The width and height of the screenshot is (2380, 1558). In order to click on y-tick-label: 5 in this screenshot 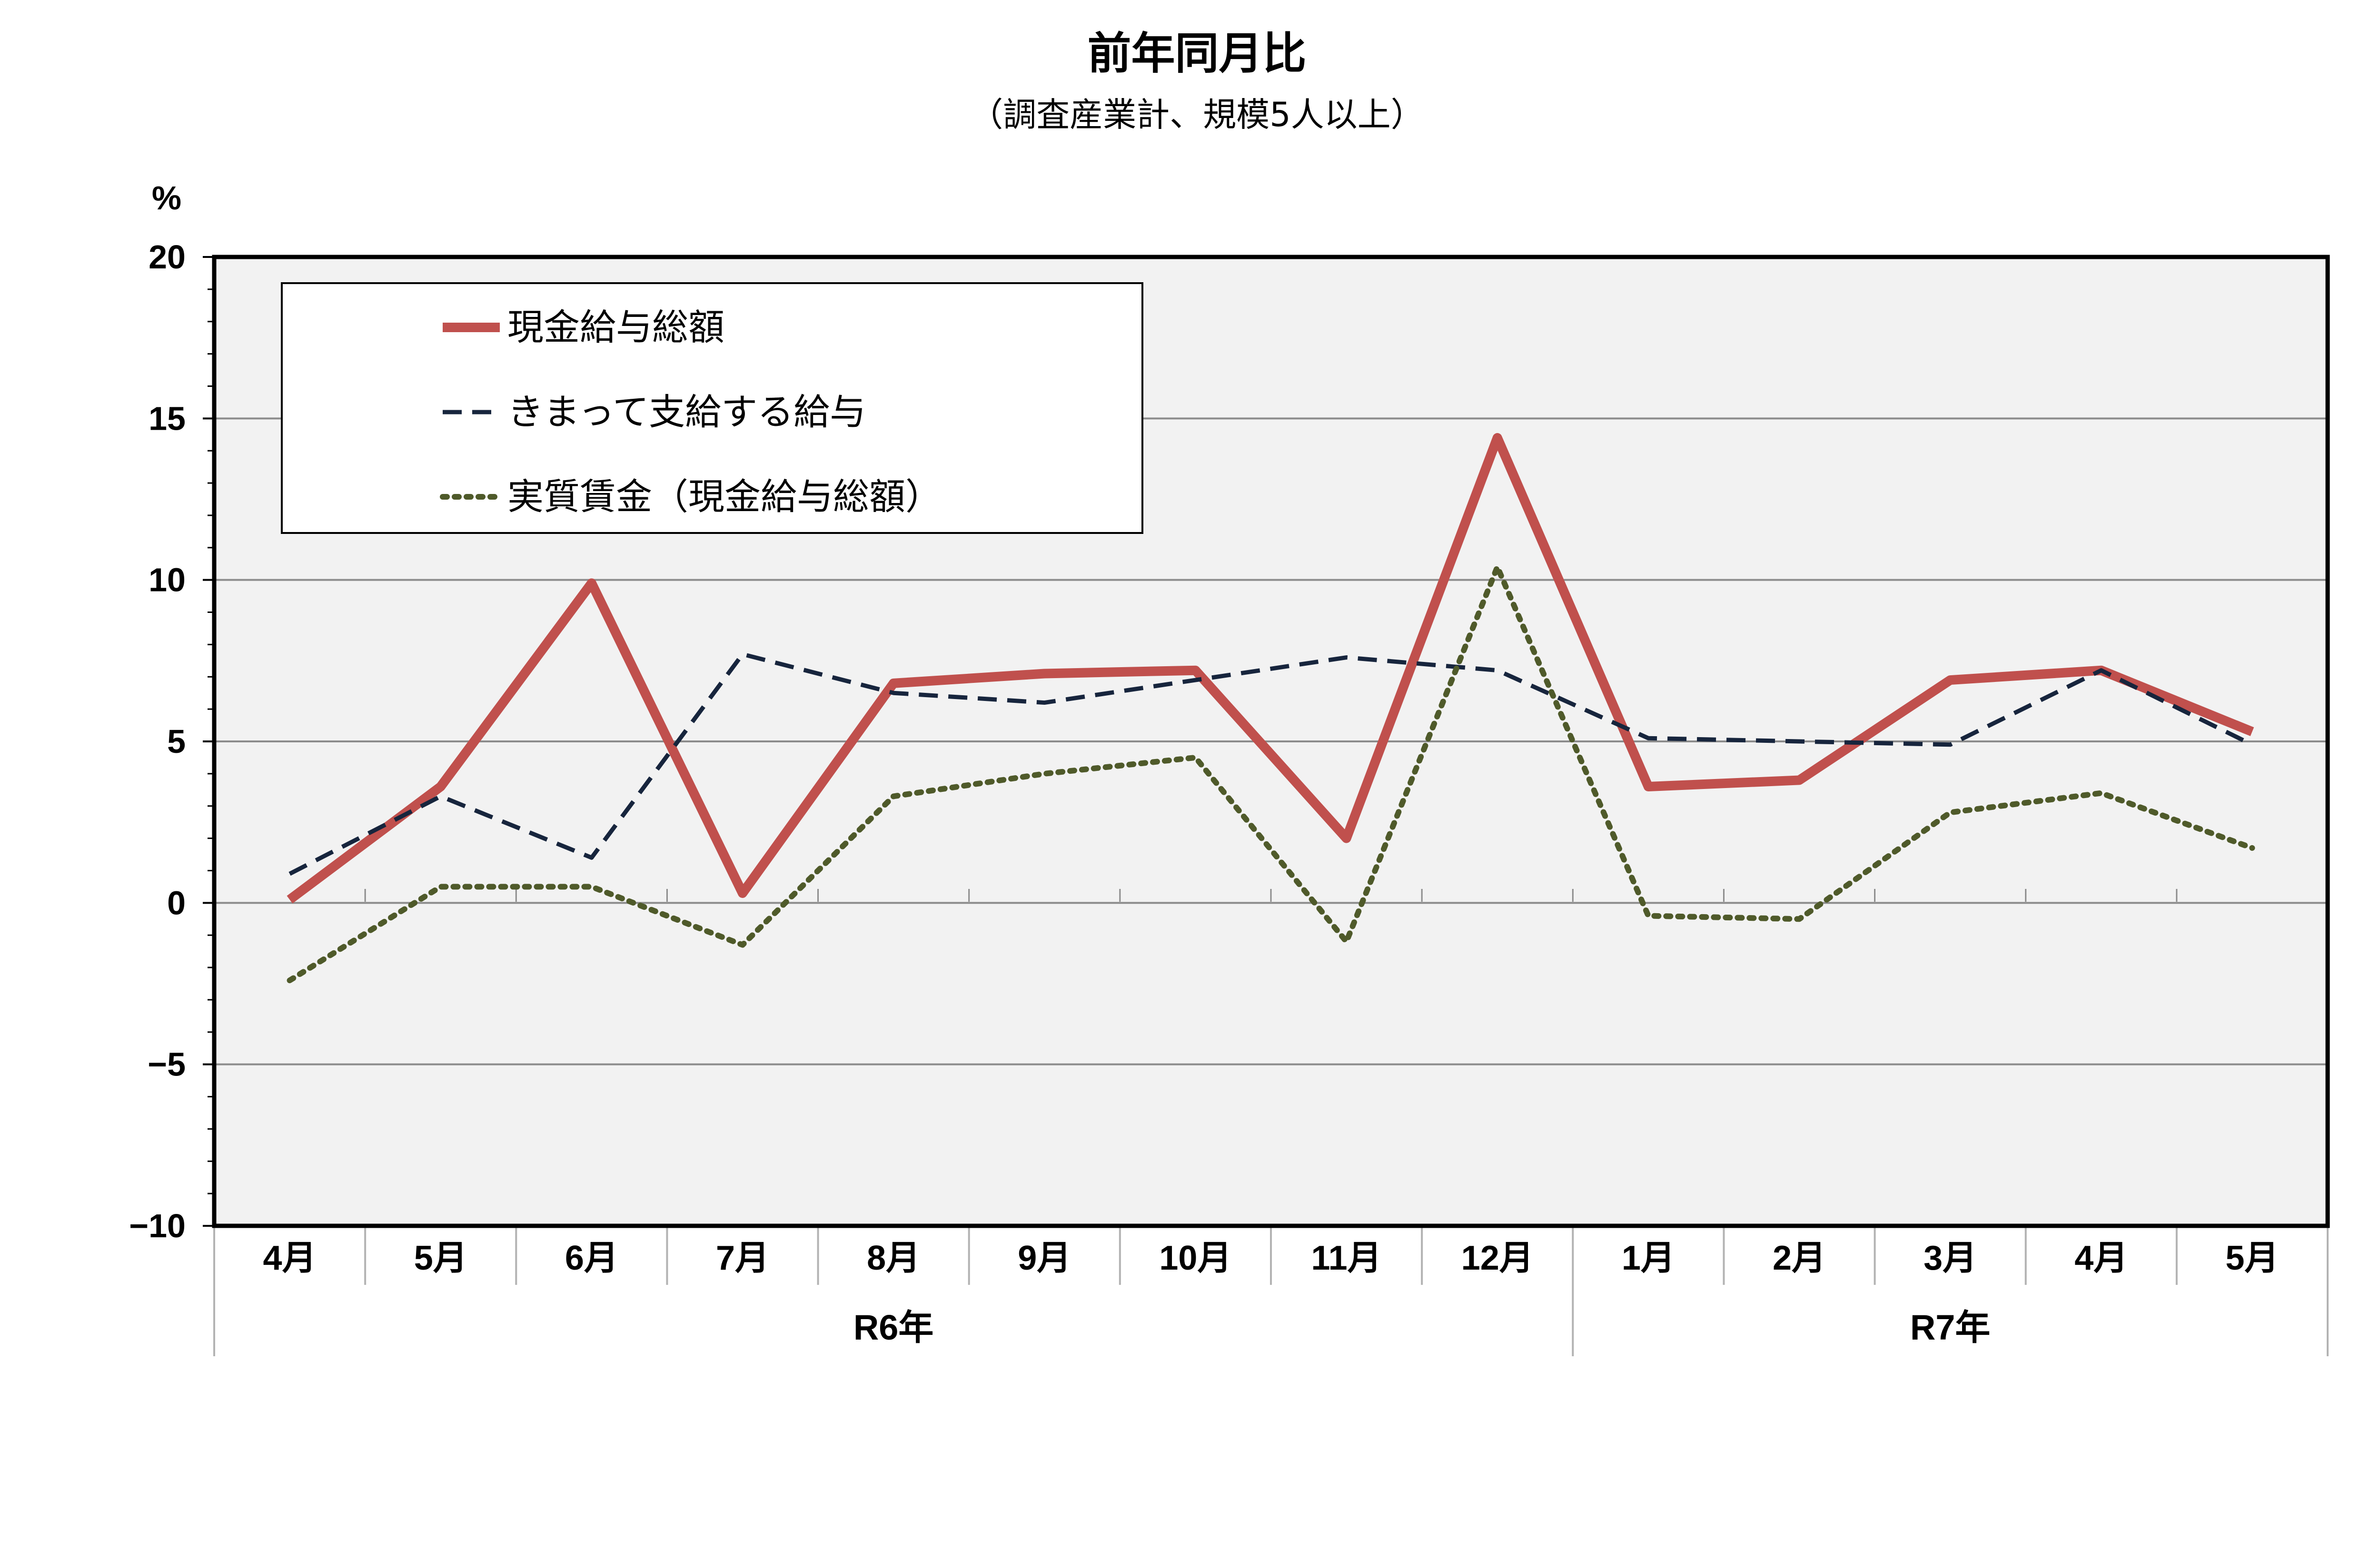, I will do `click(176, 741)`.